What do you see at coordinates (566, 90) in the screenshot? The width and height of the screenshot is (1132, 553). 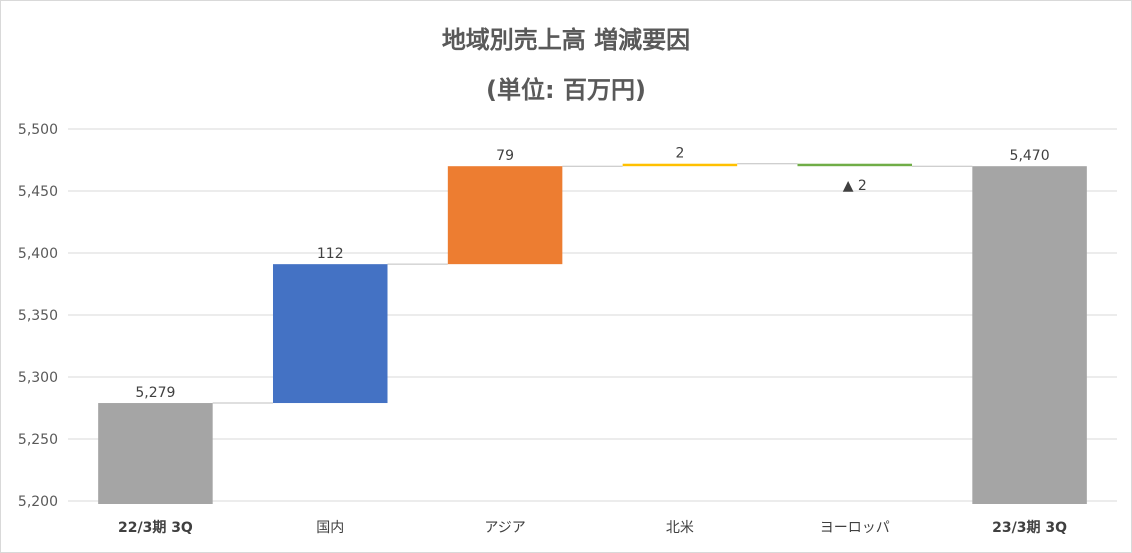 I see `chart-subtitle: (単位: 百万円)` at bounding box center [566, 90].